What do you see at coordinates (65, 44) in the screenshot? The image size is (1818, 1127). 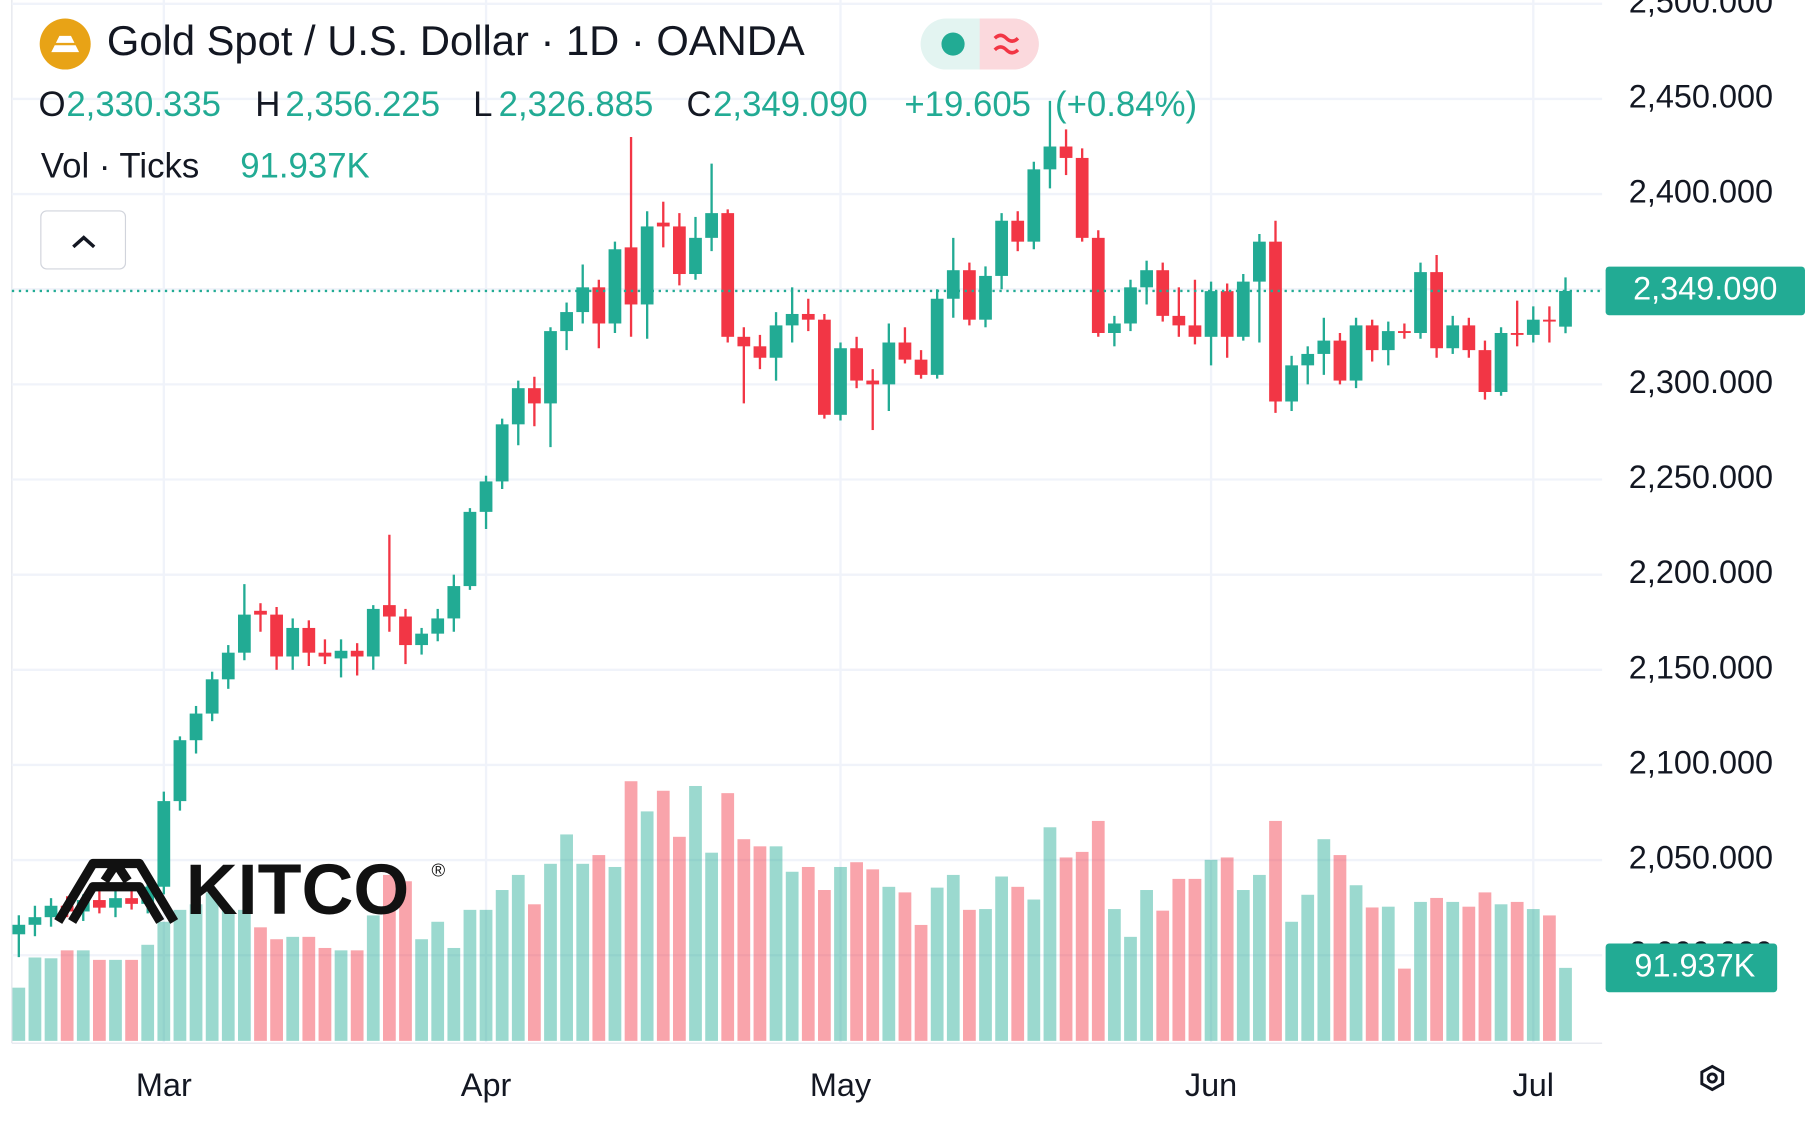 I see `symbol-icon` at bounding box center [65, 44].